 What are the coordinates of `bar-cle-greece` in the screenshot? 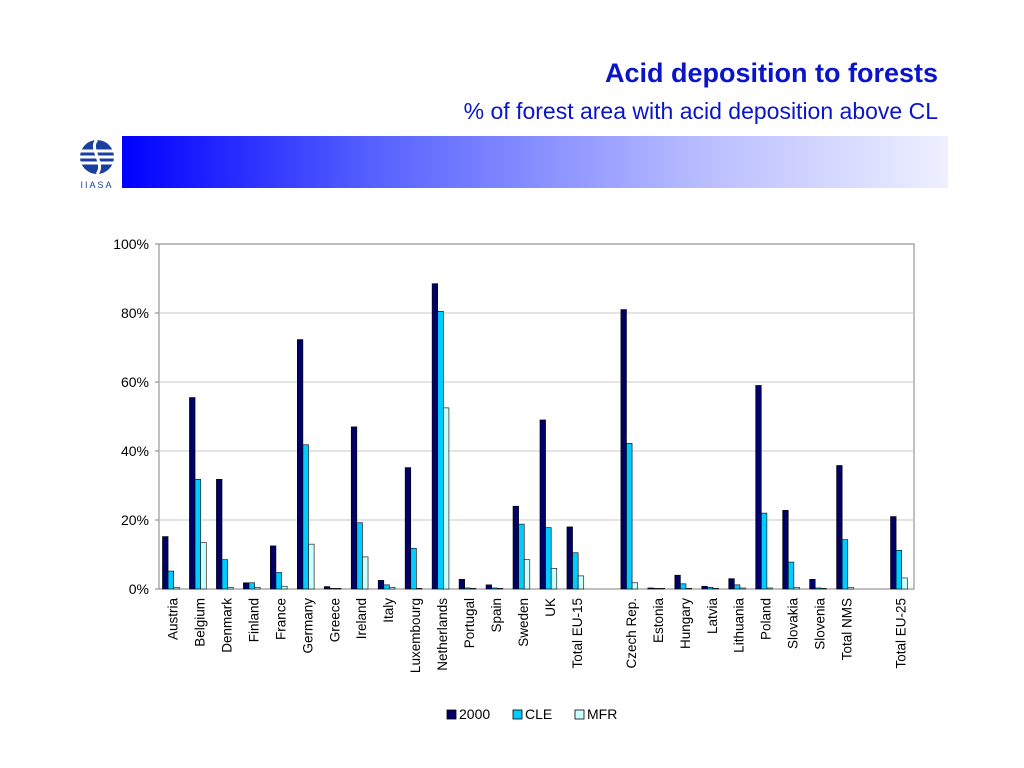 It's located at (332, 589).